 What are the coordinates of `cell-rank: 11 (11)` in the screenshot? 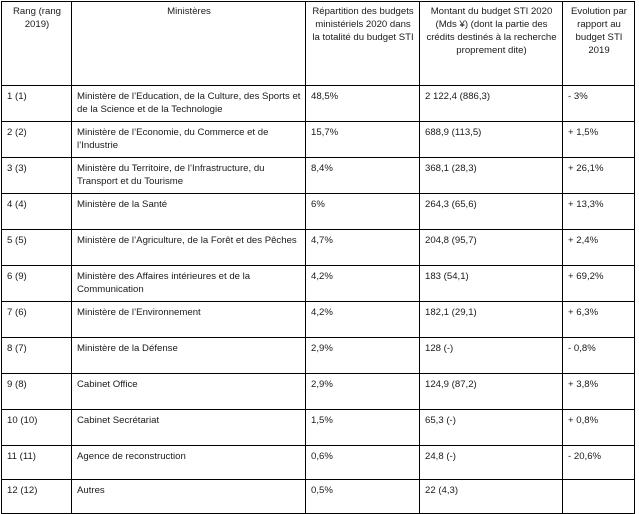 It's located at (36, 462).